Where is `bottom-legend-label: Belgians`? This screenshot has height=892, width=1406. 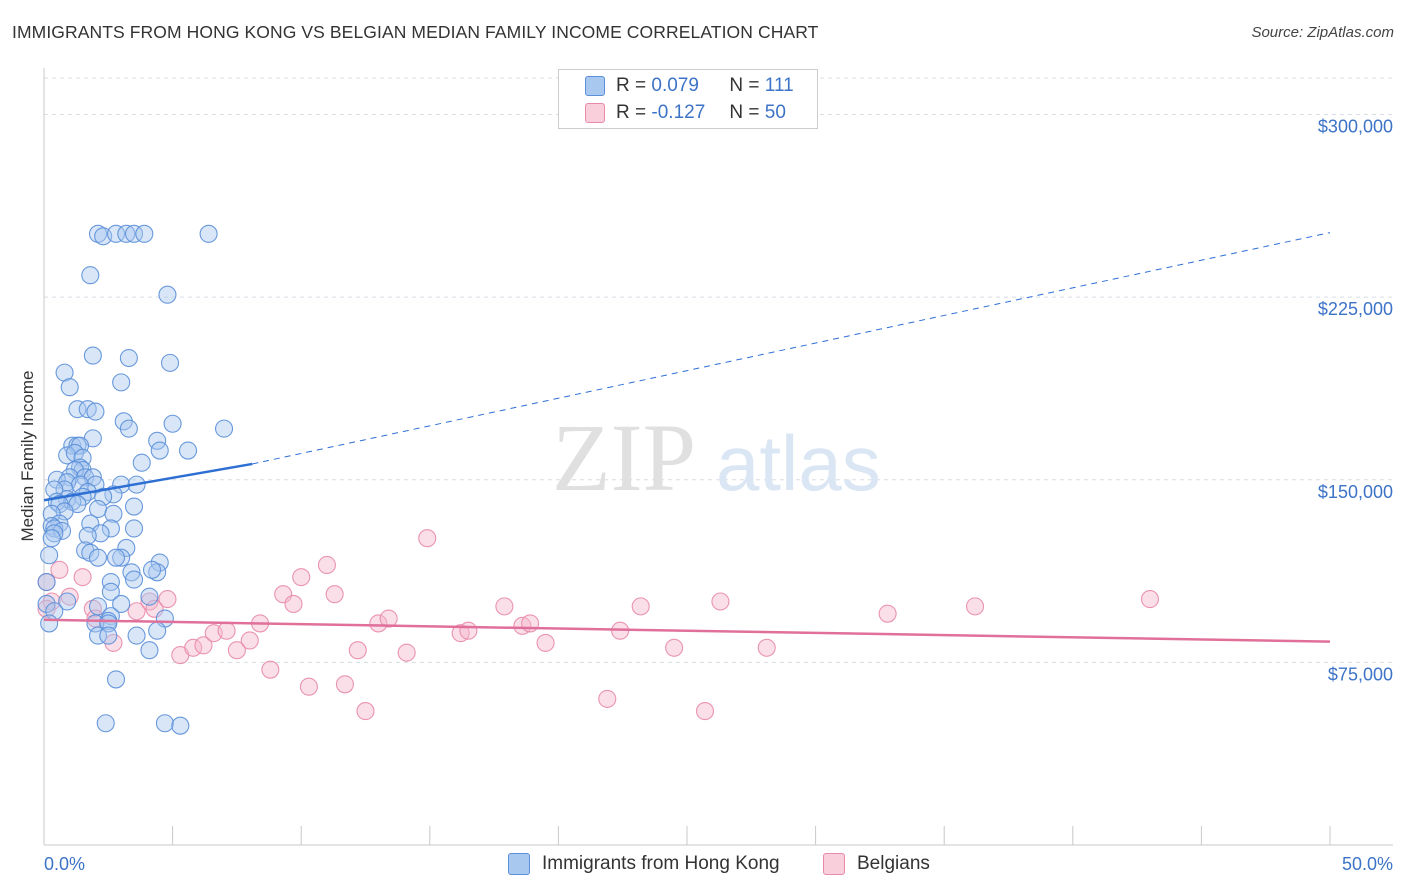 bottom-legend-label: Belgians is located at coordinates (893, 863).